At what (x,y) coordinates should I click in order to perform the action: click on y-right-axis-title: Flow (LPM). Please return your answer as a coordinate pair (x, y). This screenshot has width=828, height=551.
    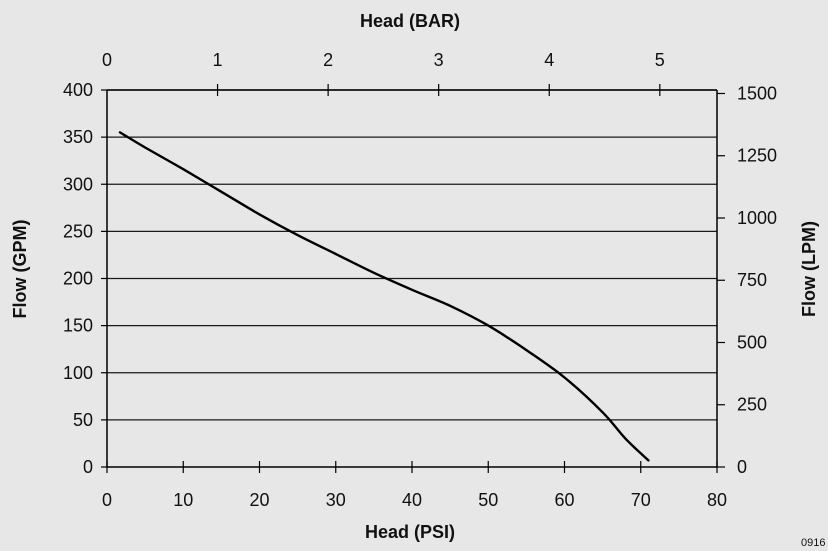
    Looking at the image, I should click on (809, 269).